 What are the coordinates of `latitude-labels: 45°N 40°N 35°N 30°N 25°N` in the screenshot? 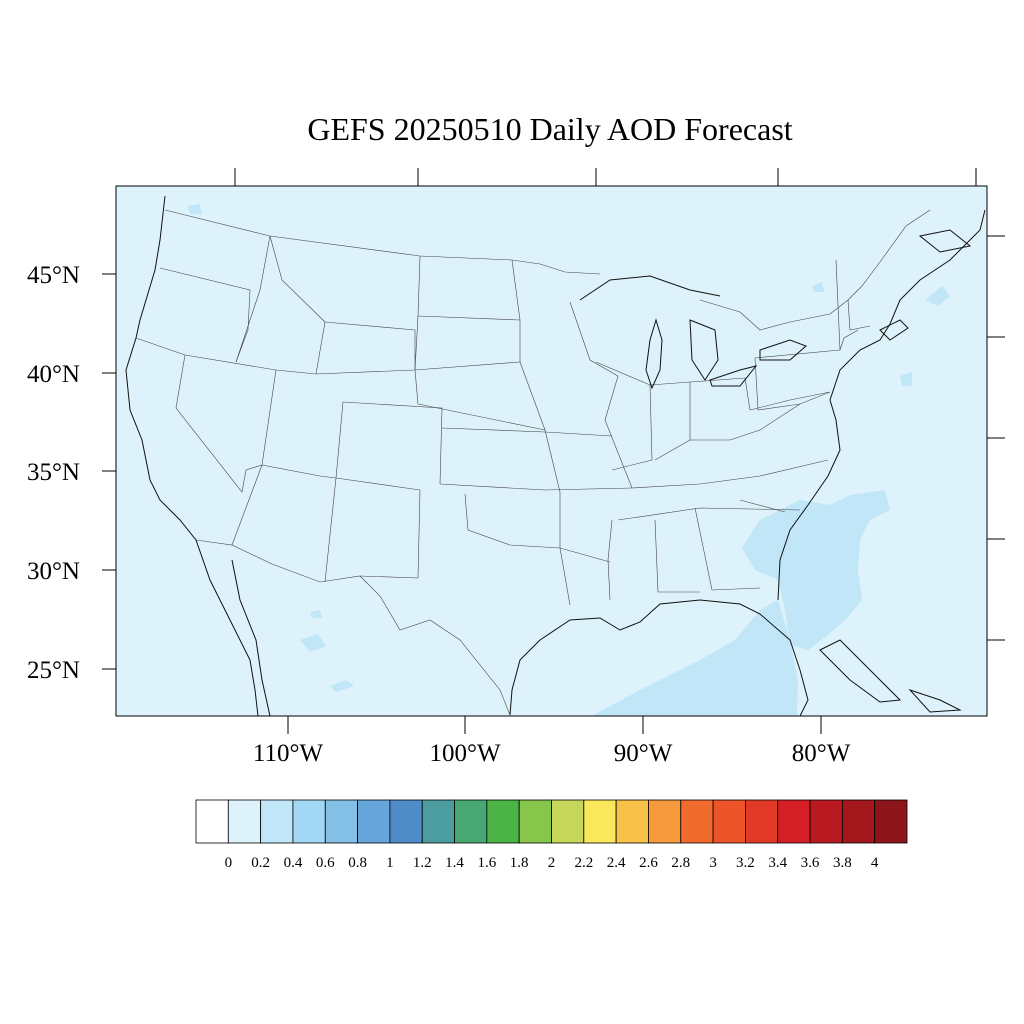 It's located at (53, 473).